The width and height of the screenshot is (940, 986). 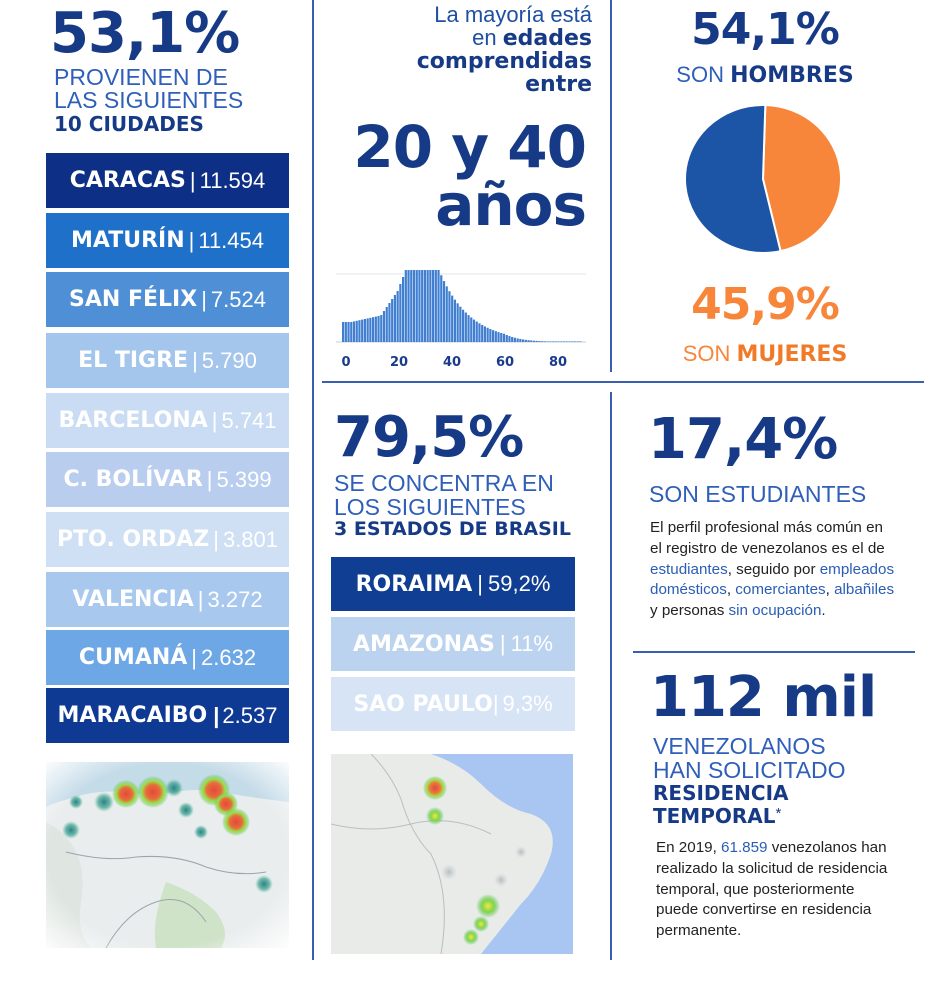 I want to click on city-value: 5.399, so click(x=244, y=479).